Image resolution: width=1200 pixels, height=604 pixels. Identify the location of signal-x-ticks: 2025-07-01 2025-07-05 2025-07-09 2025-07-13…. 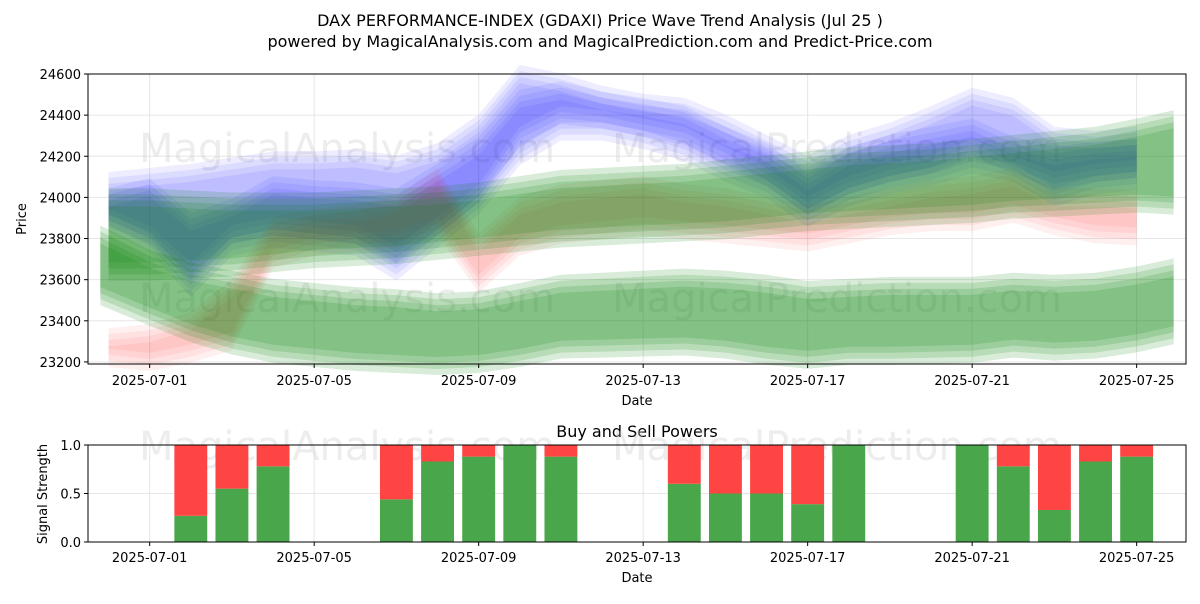
(643, 554).